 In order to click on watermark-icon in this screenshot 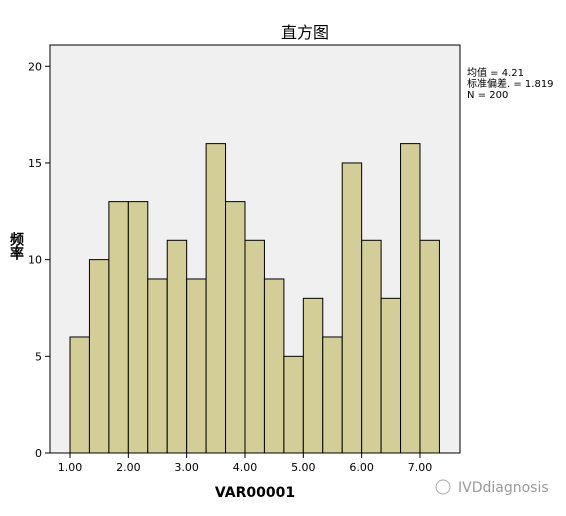, I will do `click(443, 487)`.